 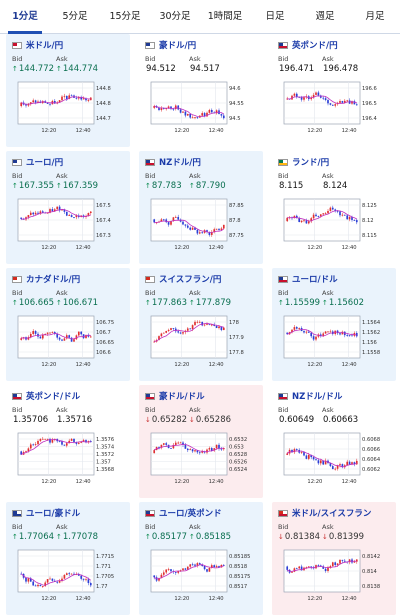 I want to click on candlestick-chart: 0.6068 0.6066 0.6064 0.6062 12:20 12:40, so click(x=332, y=457).